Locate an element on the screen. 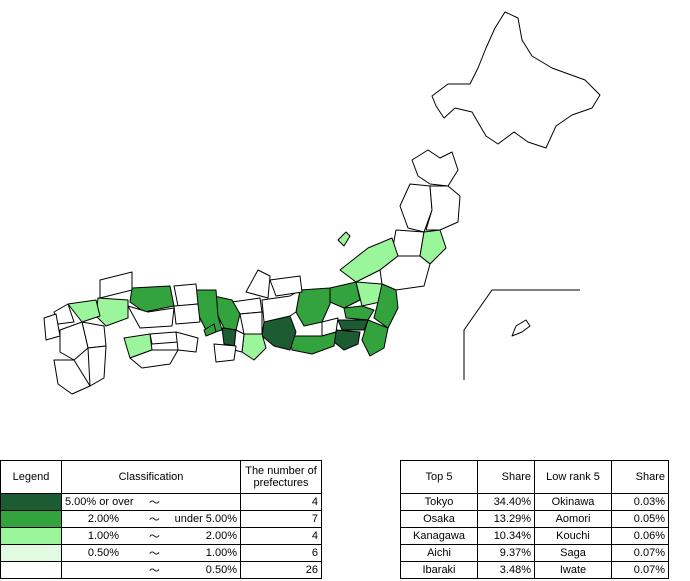 The width and height of the screenshot is (690, 581). legend-from: 1.00% is located at coordinates (102, 536).